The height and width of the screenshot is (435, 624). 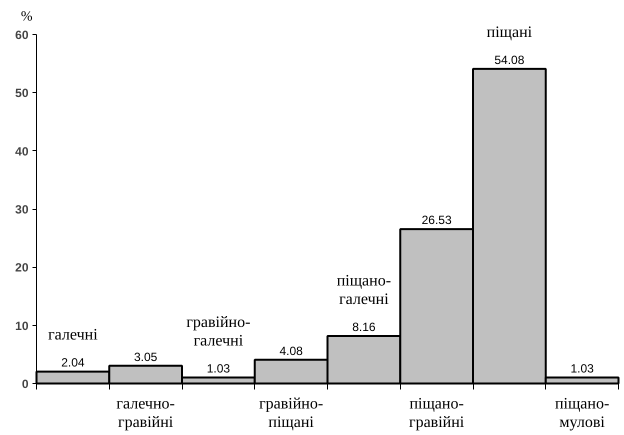 What do you see at coordinates (22, 93) in the screenshot?
I see `y-tick-label: 50` at bounding box center [22, 93].